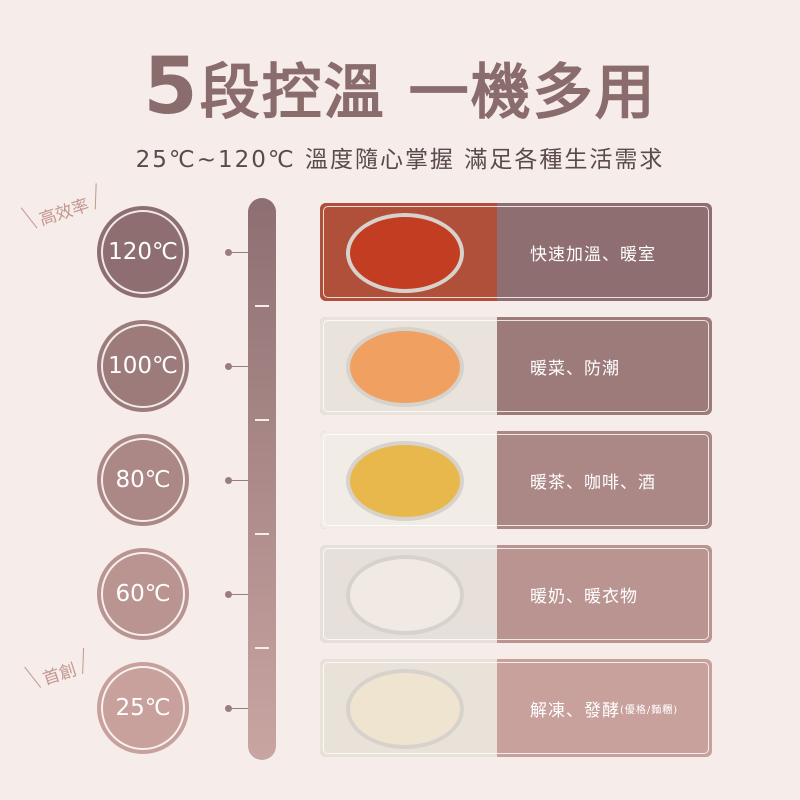 Image resolution: width=800 pixels, height=800 pixels. What do you see at coordinates (262, 479) in the screenshot?
I see `temperature-bar` at bounding box center [262, 479].